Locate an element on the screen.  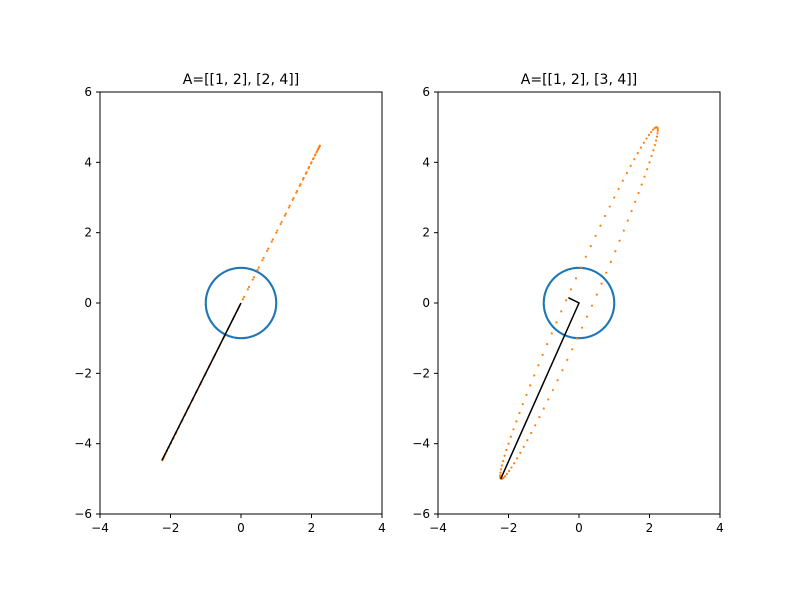
y-tick-label: −6 is located at coordinates (83, 514).